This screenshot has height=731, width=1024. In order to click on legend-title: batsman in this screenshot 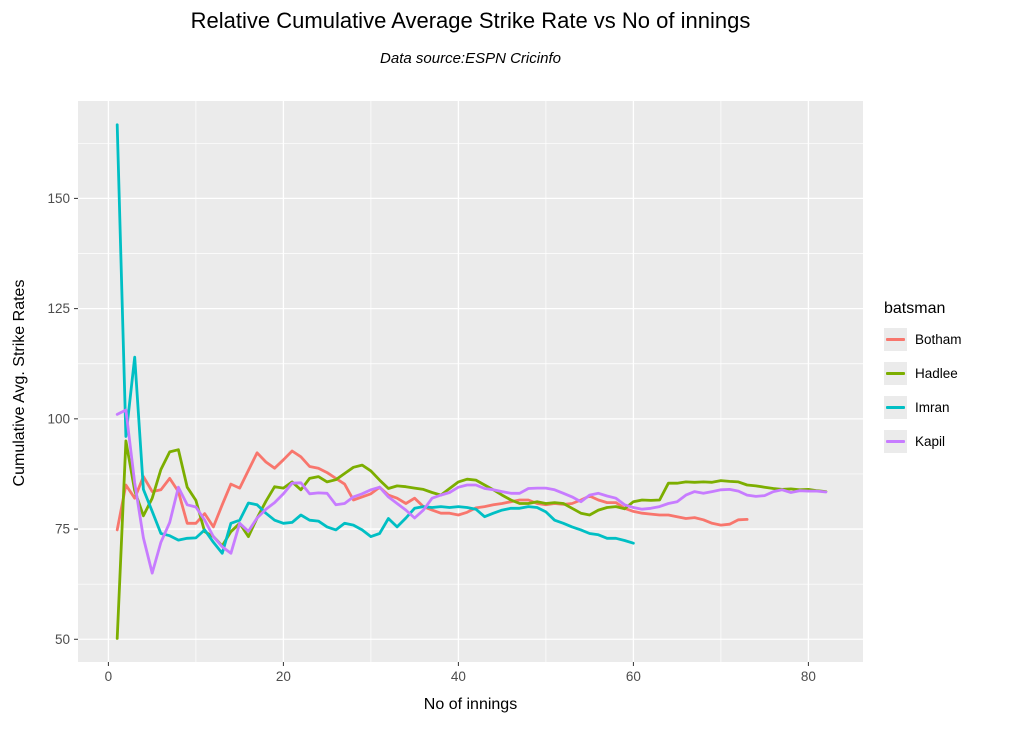, I will do `click(915, 308)`.